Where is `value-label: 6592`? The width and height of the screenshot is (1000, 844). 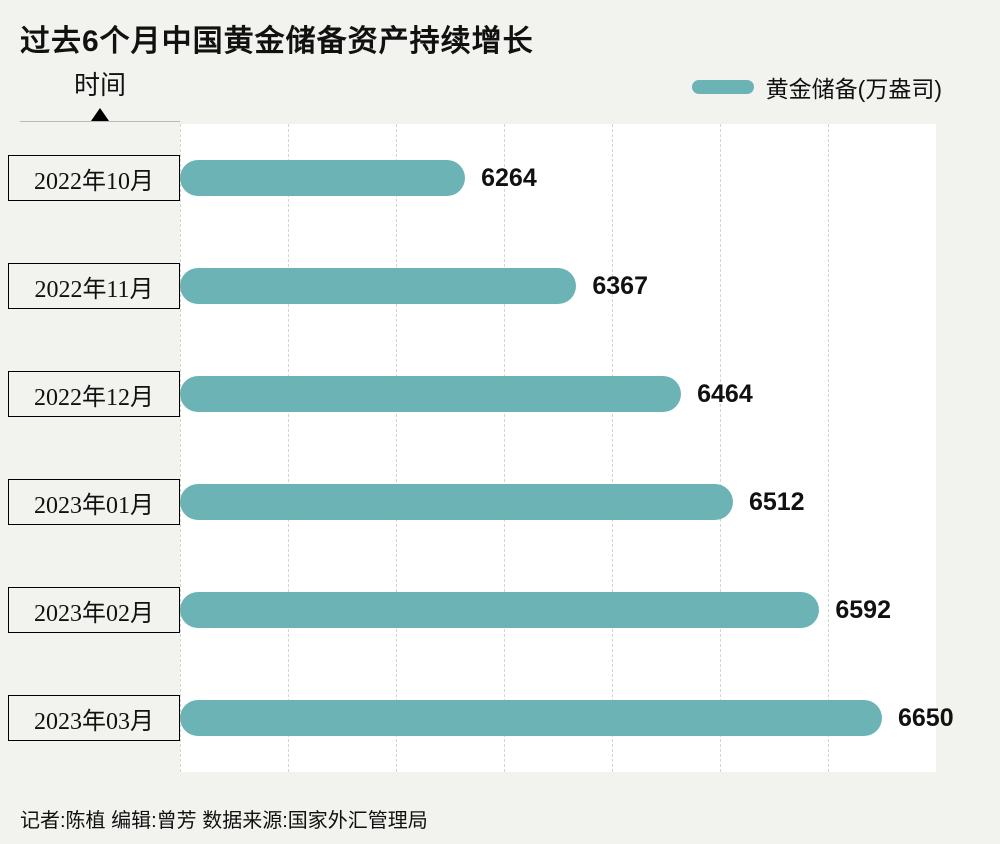 value-label: 6592 is located at coordinates (863, 609).